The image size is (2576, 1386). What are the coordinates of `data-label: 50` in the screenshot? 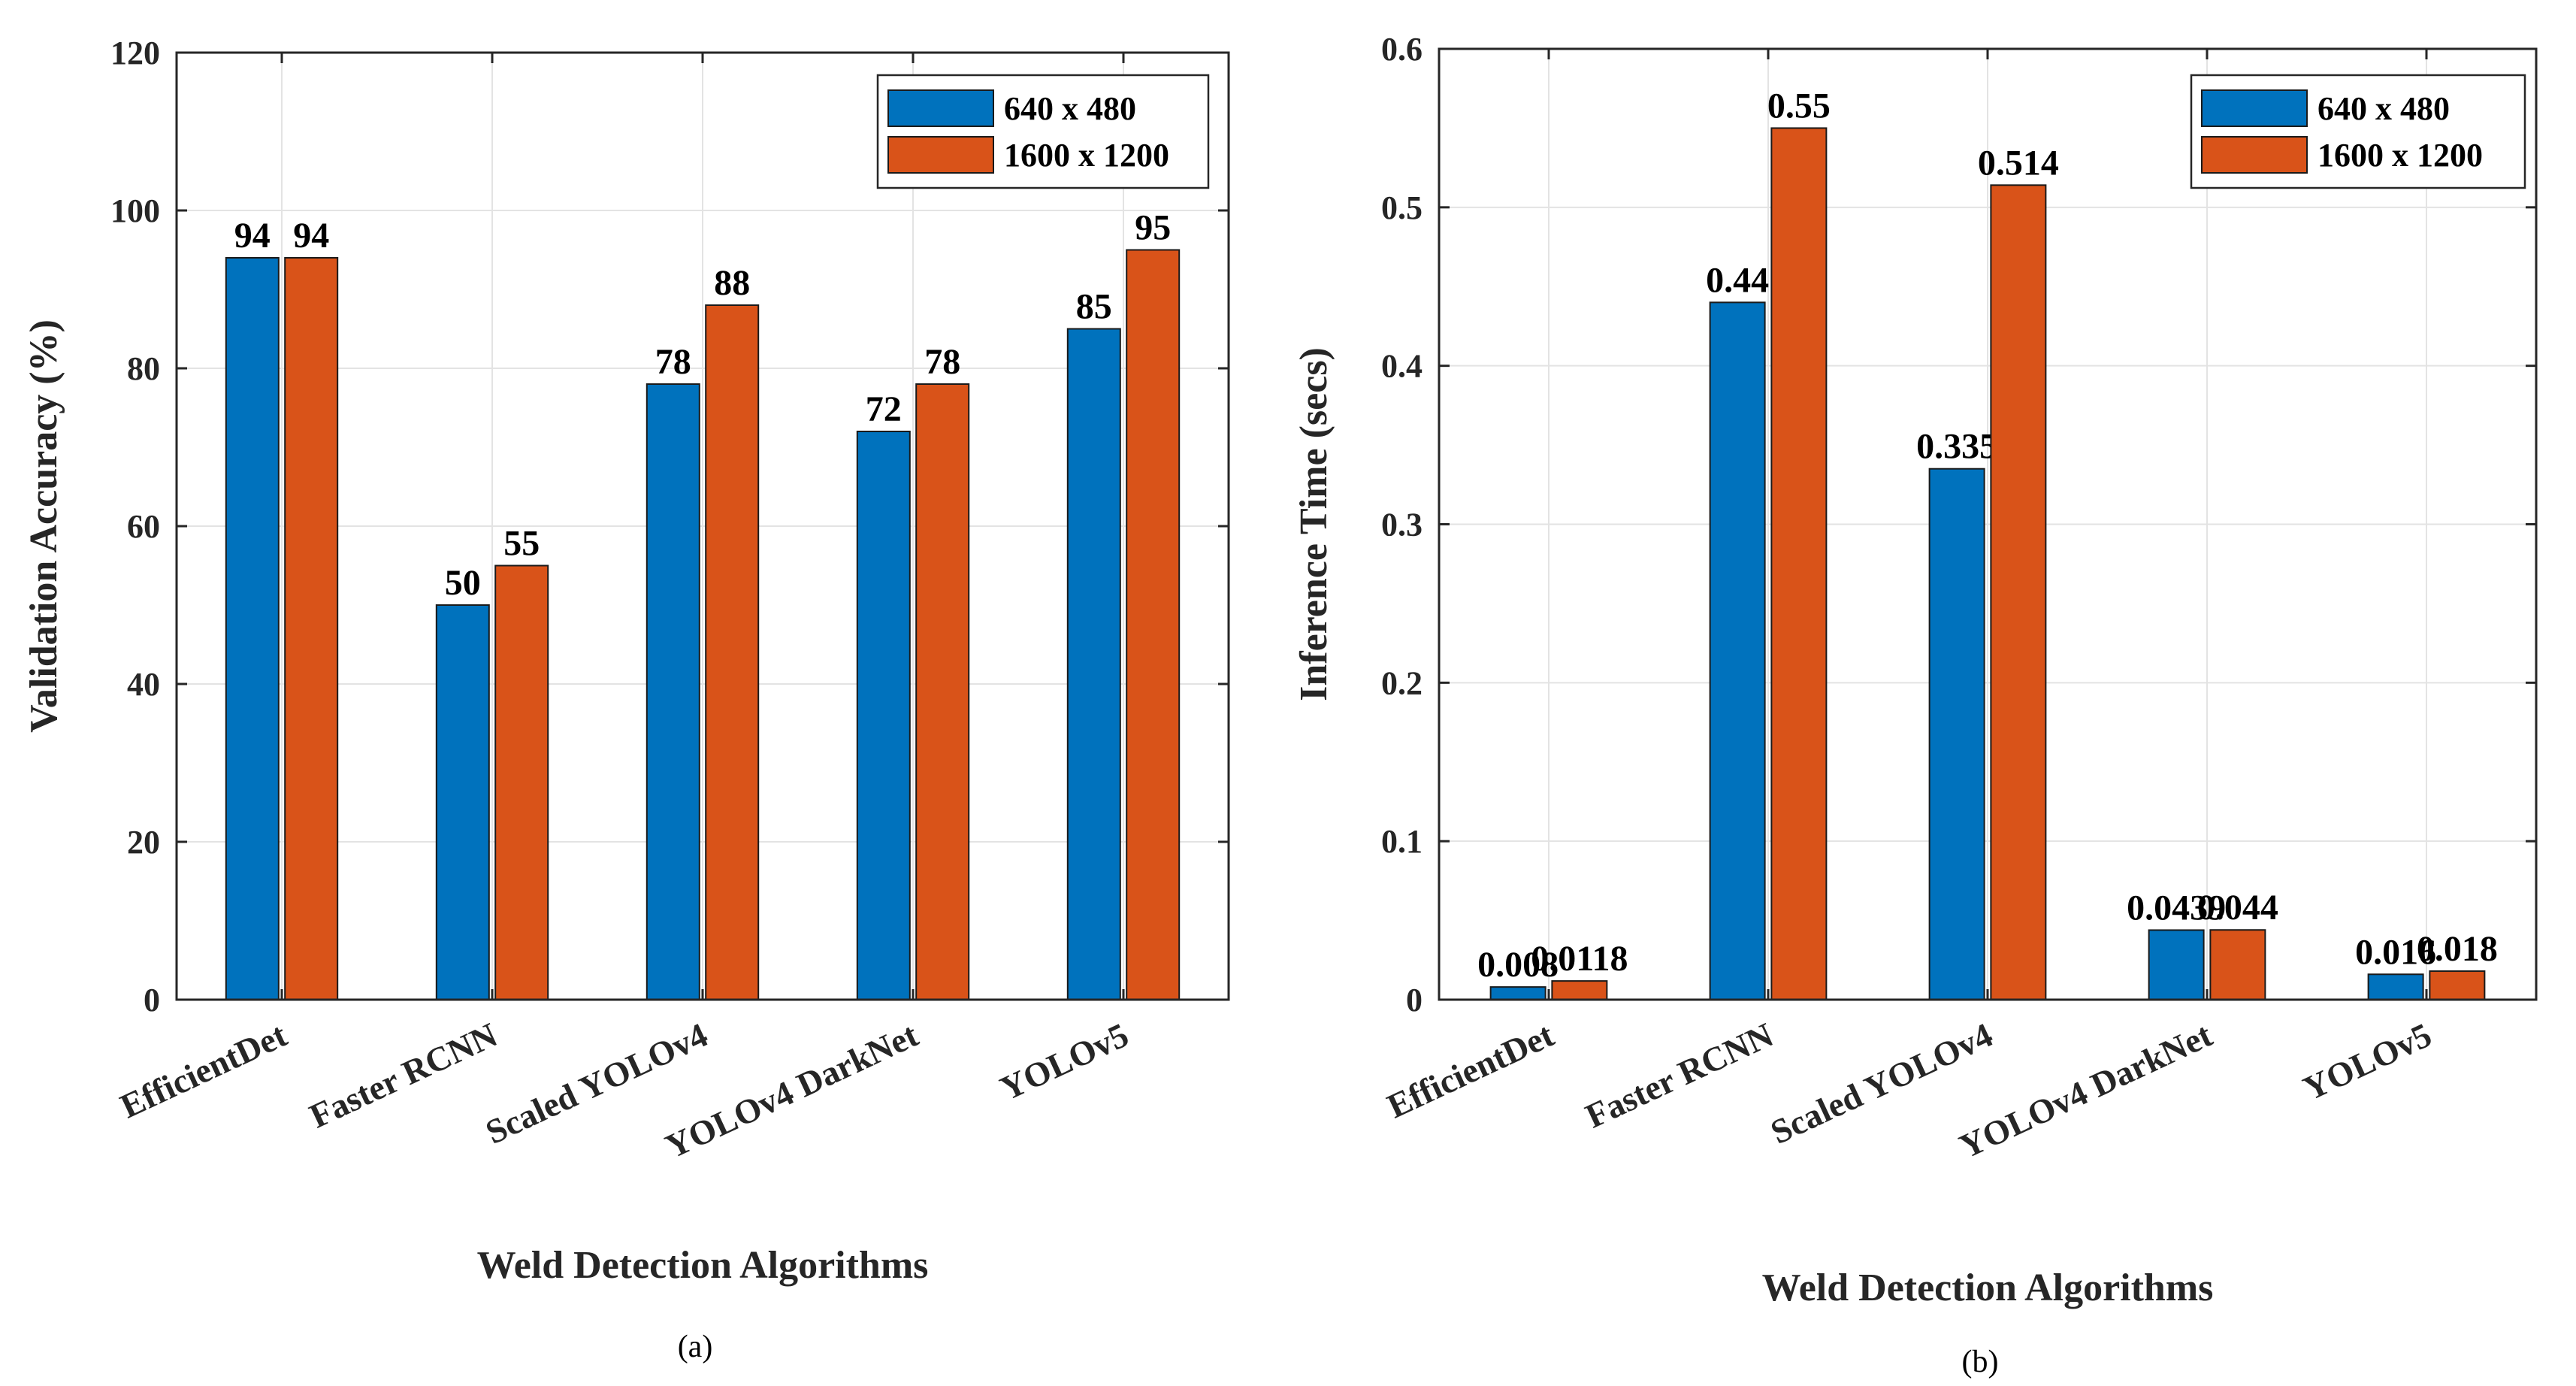 It's located at (463, 583).